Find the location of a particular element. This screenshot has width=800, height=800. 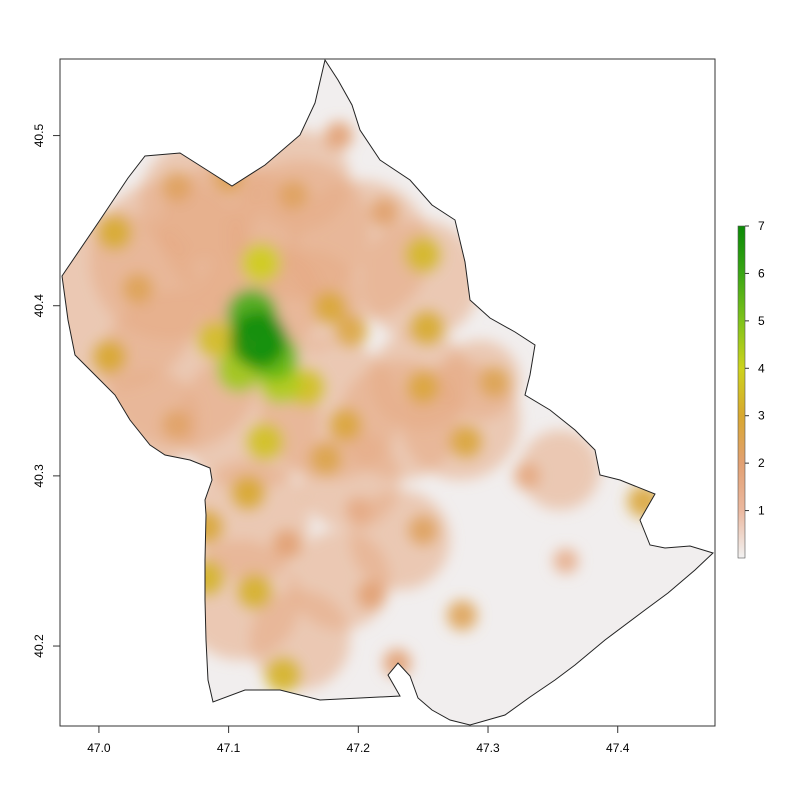

legend-tick-label: 7 is located at coordinates (761, 226).